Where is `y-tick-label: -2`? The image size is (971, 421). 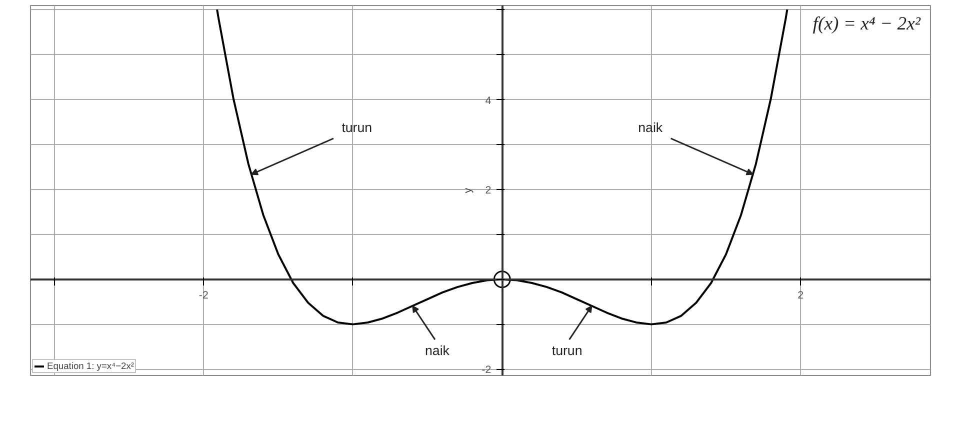 y-tick-label: -2 is located at coordinates (487, 370).